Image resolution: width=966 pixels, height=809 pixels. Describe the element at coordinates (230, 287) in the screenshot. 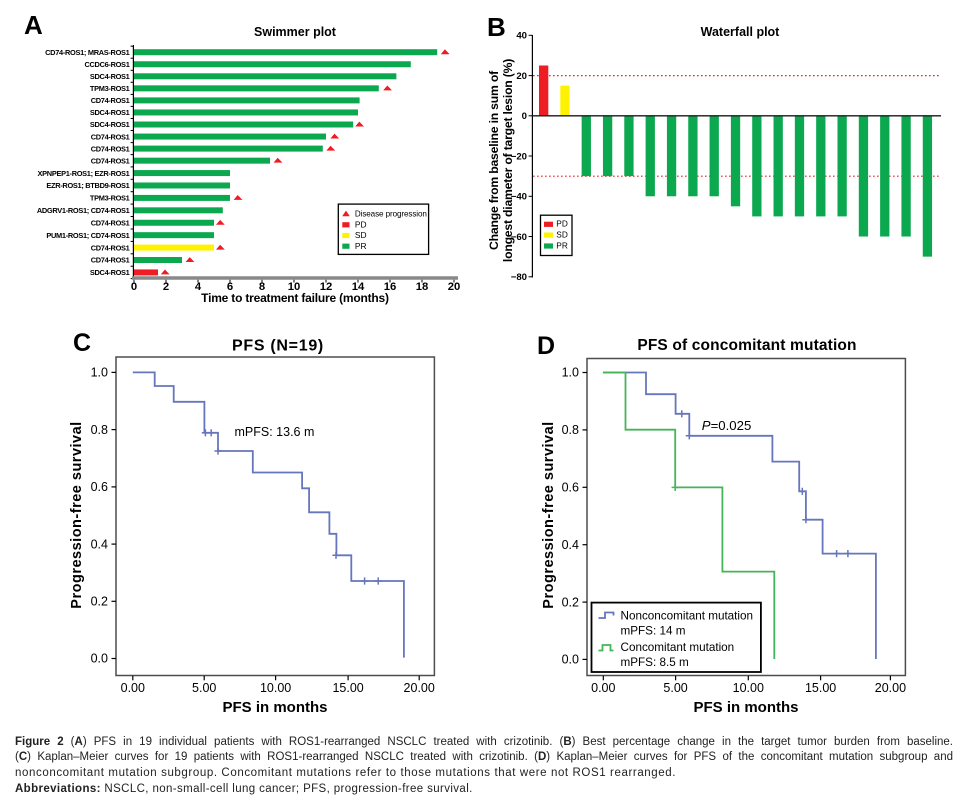

I see `svg-text: 6` at that location.